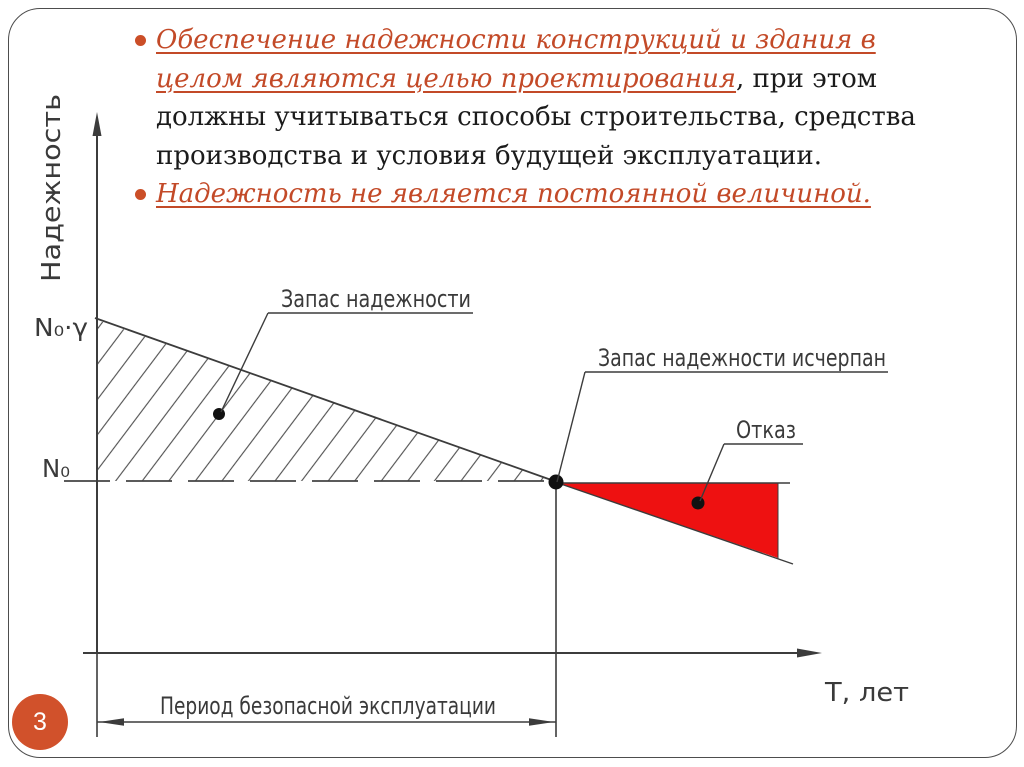 The image size is (1024, 767). What do you see at coordinates (766, 430) in the screenshot?
I see `label-failure: Отказ` at bounding box center [766, 430].